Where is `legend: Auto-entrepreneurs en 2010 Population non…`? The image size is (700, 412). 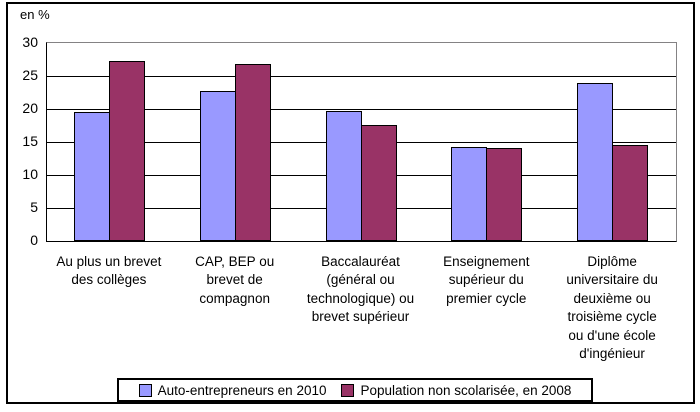 legend: Auto-entrepreneurs en 2010 Population non… is located at coordinates (355, 390).